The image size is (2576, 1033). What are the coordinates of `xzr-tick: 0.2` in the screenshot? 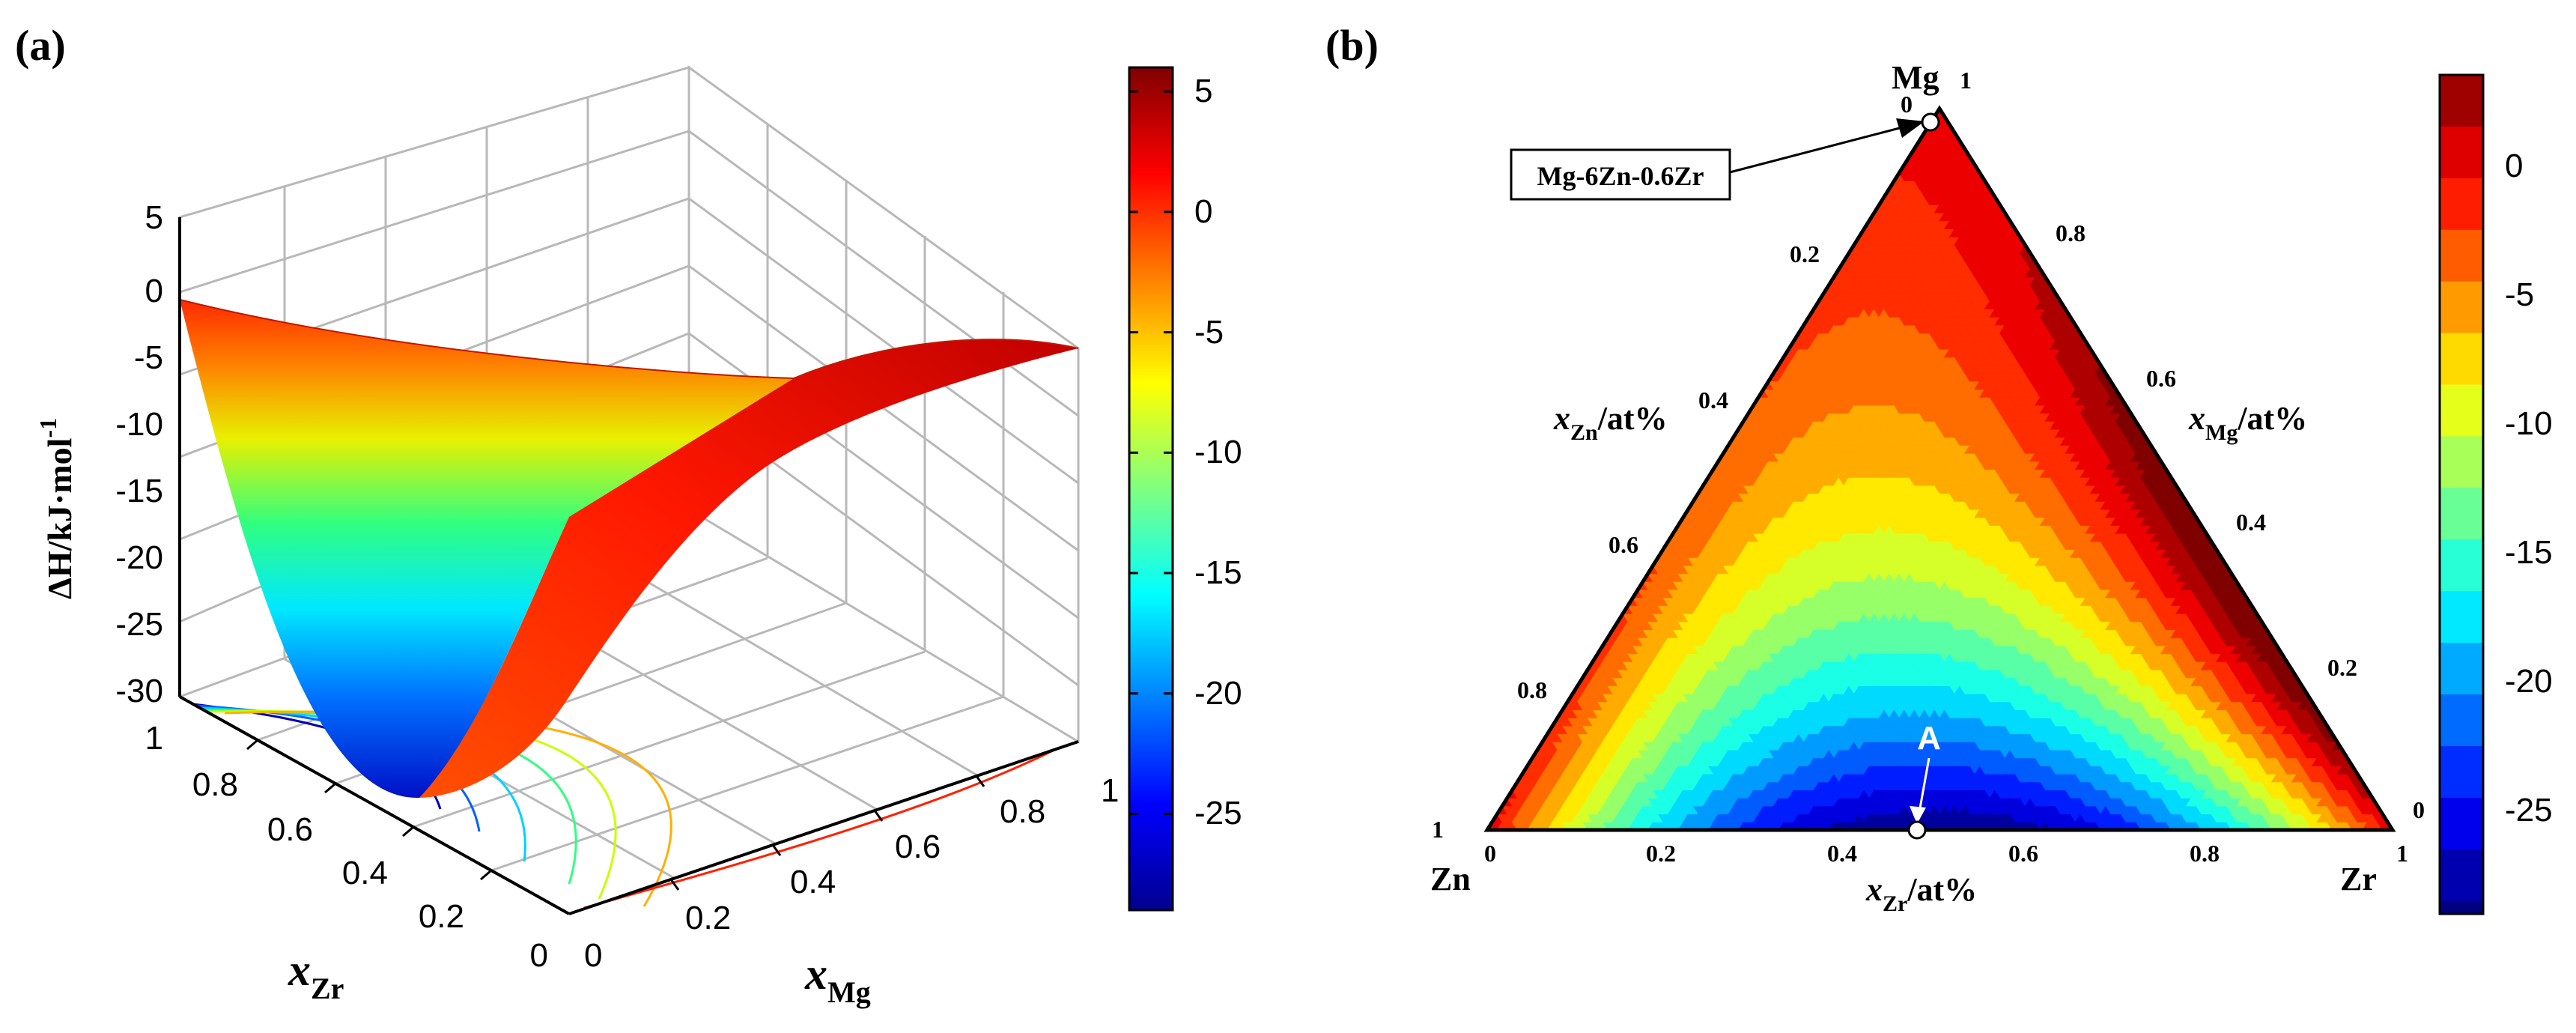 It's located at (441, 916).